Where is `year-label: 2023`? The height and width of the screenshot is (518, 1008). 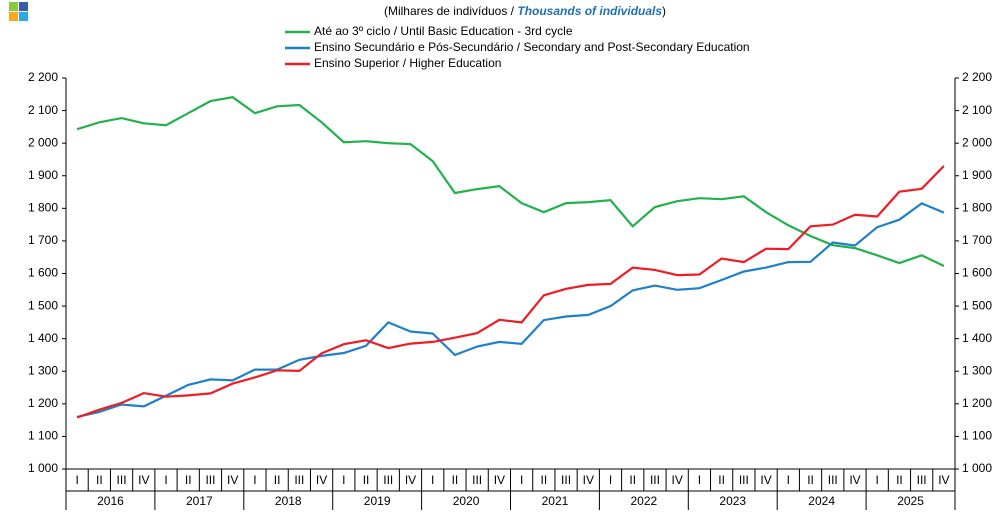
year-label: 2023 is located at coordinates (732, 501).